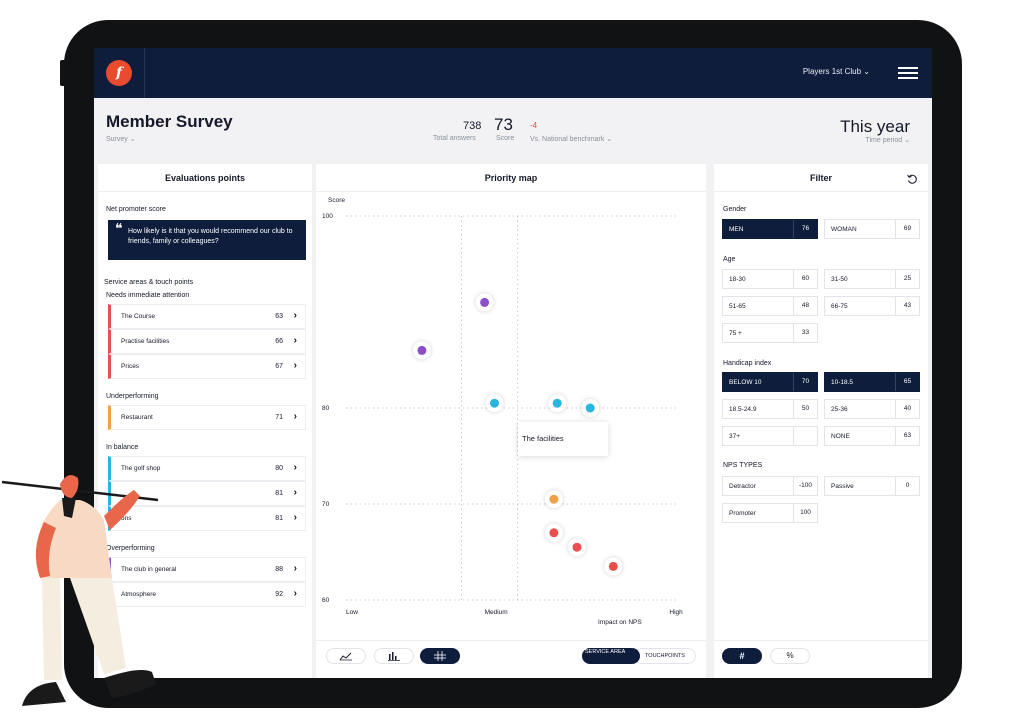 The height and width of the screenshot is (724, 1024). Describe the element at coordinates (63, 73) in the screenshot. I see `tablet-volume-button` at that location.